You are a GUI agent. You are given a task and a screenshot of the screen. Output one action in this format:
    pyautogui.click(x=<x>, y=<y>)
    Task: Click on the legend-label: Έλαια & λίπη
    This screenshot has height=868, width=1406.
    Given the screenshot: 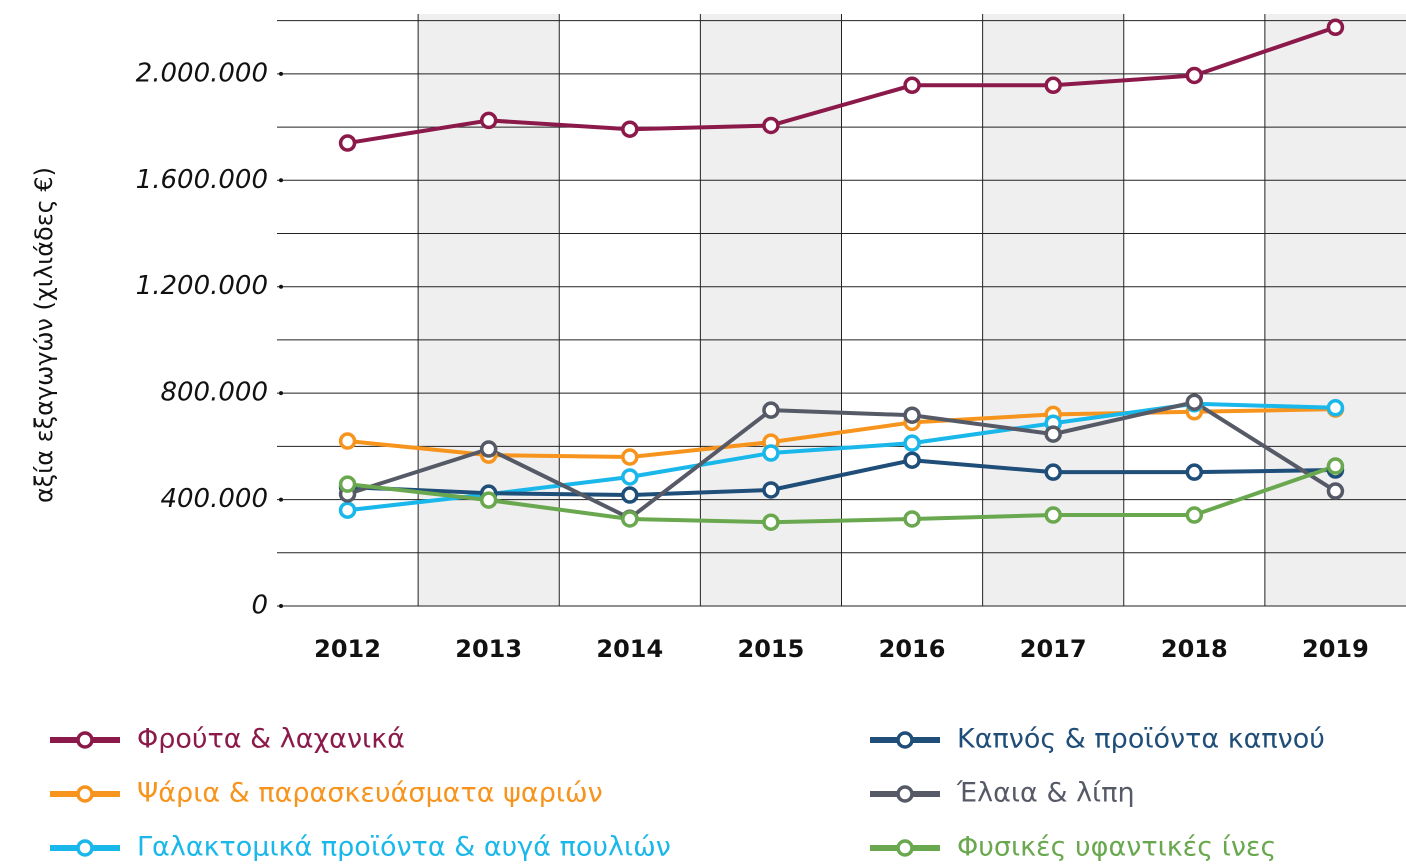 What is the action you would take?
    pyautogui.click(x=1045, y=793)
    